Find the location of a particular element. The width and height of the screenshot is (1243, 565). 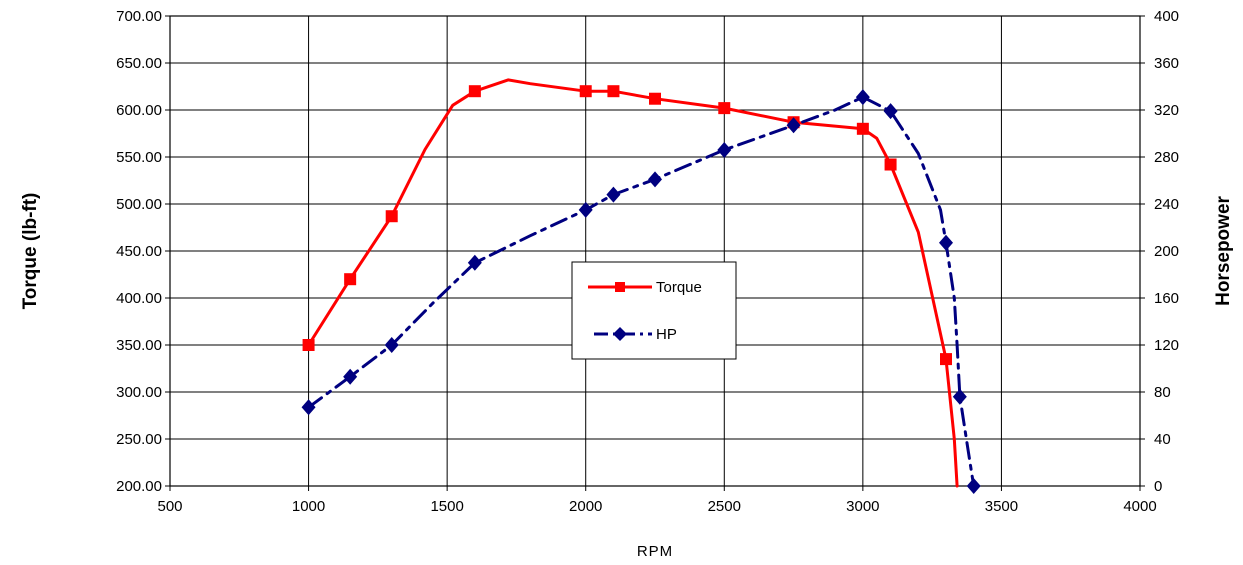

right-tick-label: 400 is located at coordinates (1166, 16).